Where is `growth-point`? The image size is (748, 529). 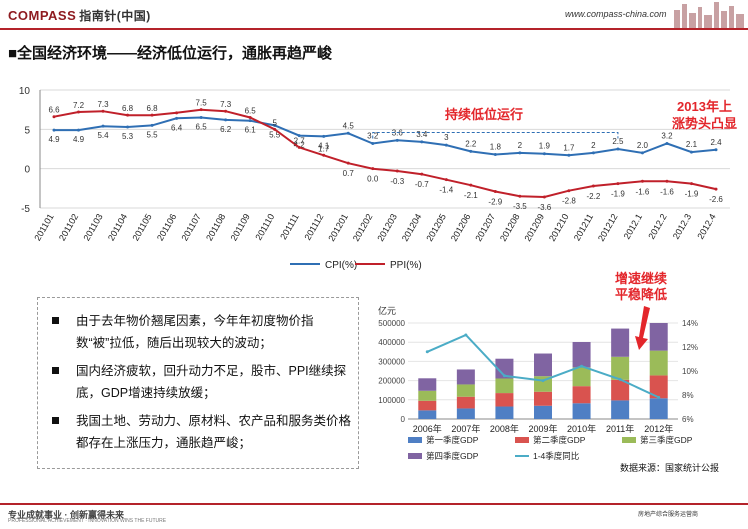
growth-point is located at coordinates (543, 381).